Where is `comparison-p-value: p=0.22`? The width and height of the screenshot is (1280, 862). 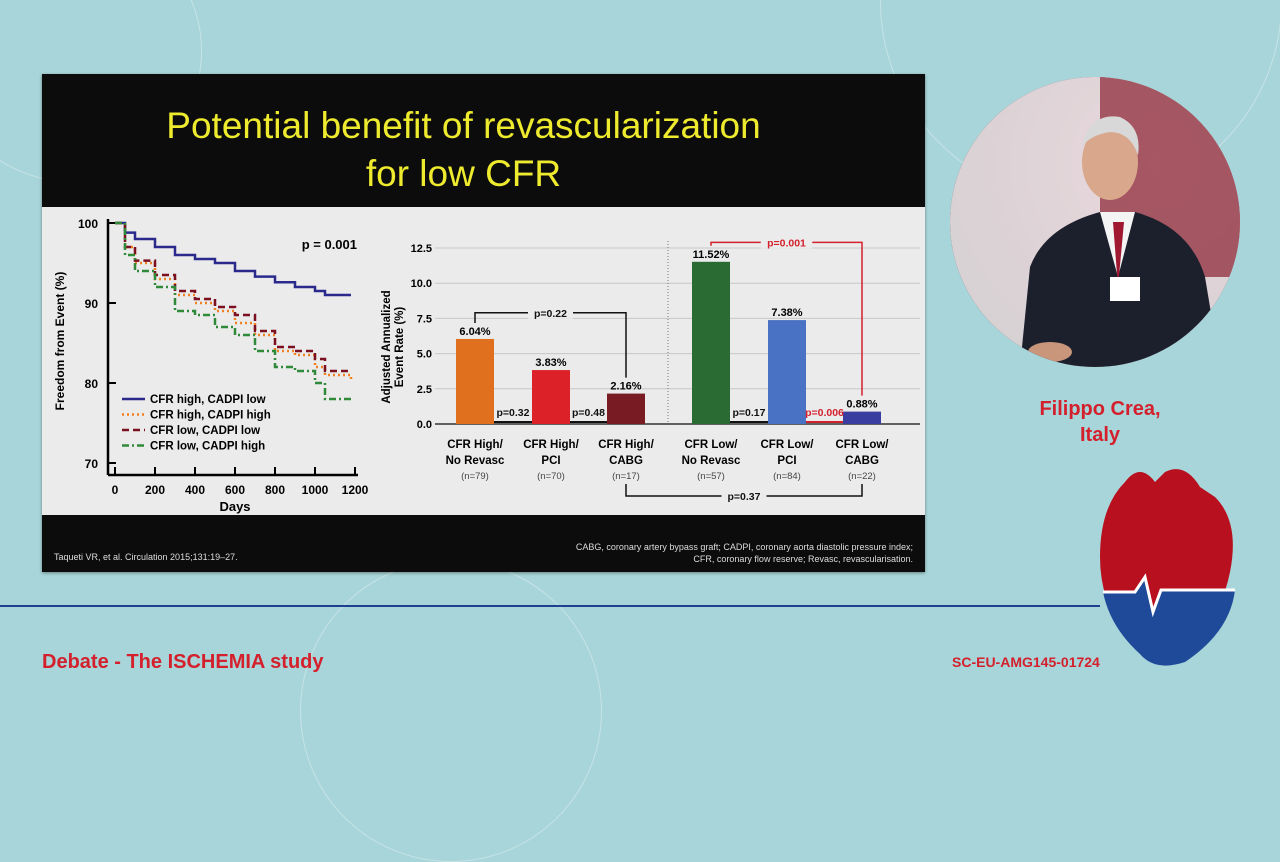
comparison-p-value: p=0.22 is located at coordinates (550, 314).